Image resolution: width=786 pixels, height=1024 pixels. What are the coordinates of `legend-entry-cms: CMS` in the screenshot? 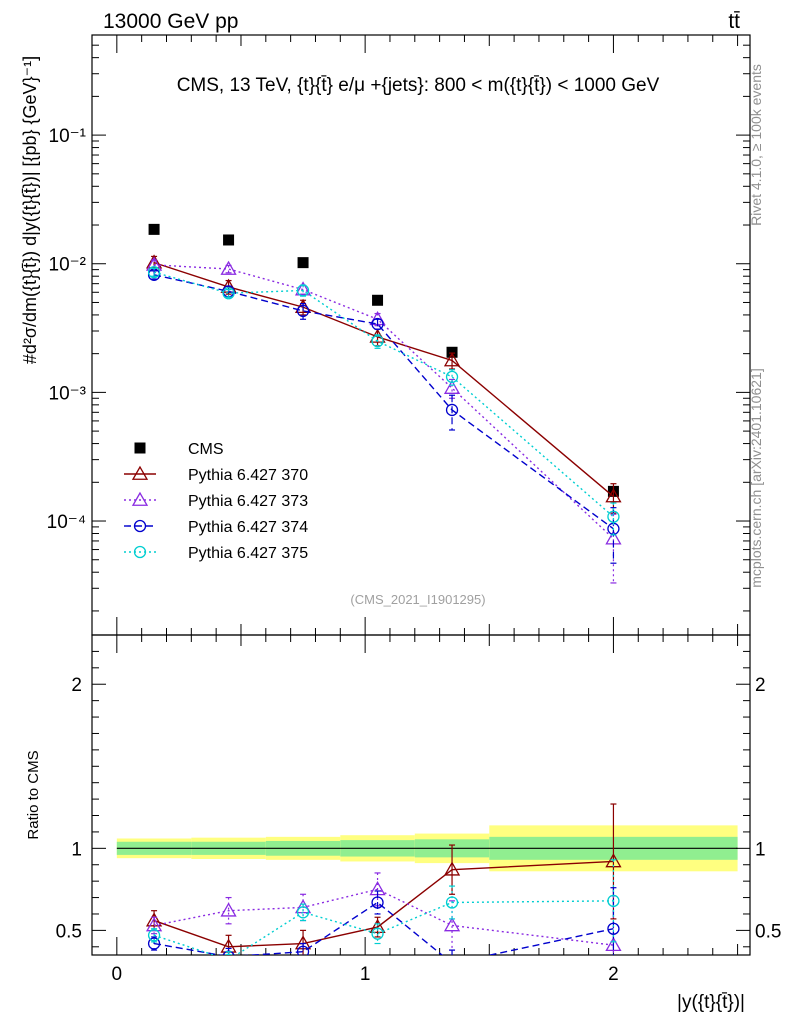 It's located at (179, 449).